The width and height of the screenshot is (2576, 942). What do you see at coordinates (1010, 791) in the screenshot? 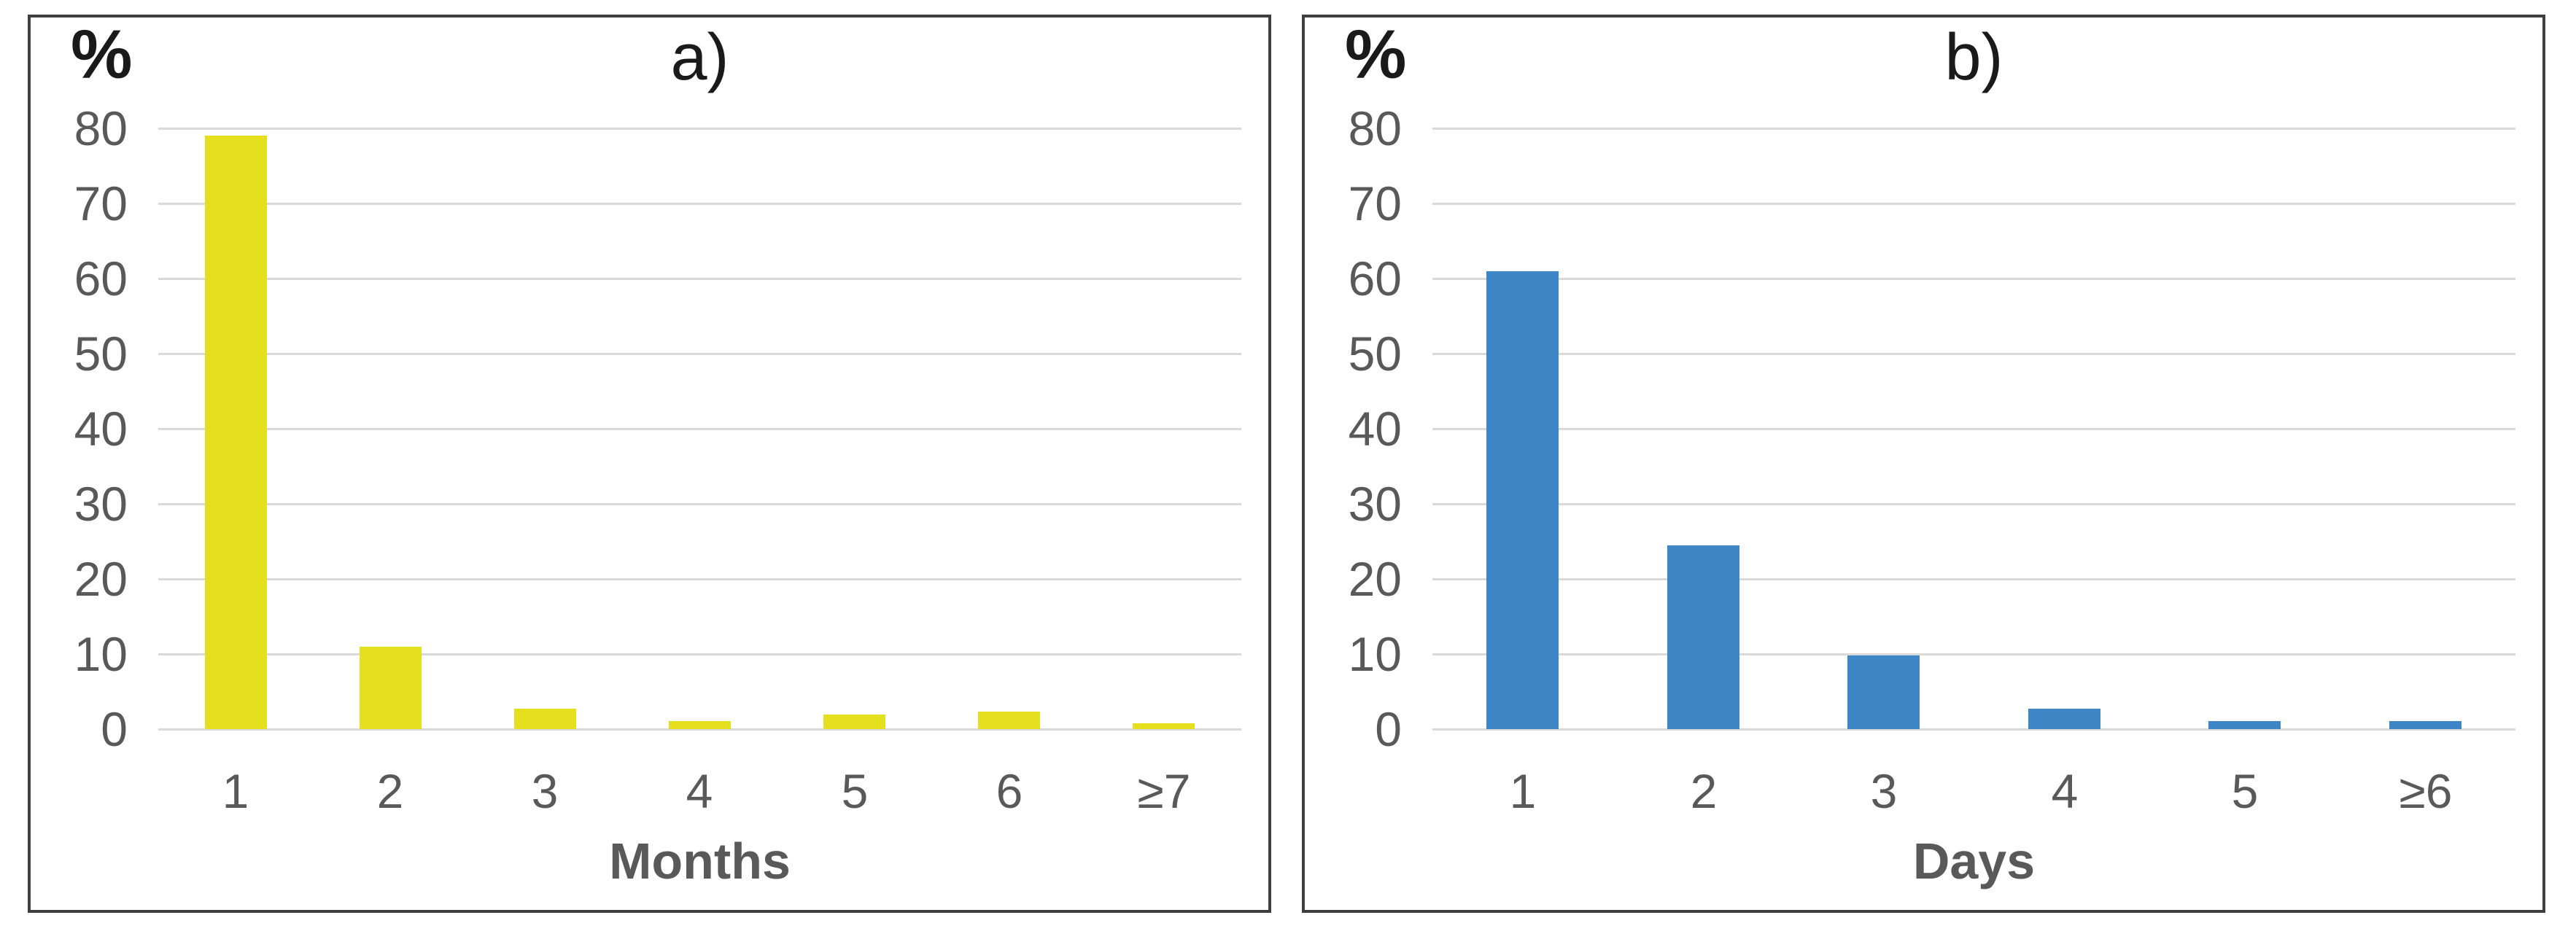
I see `x-tick-label: 6` at bounding box center [1010, 791].